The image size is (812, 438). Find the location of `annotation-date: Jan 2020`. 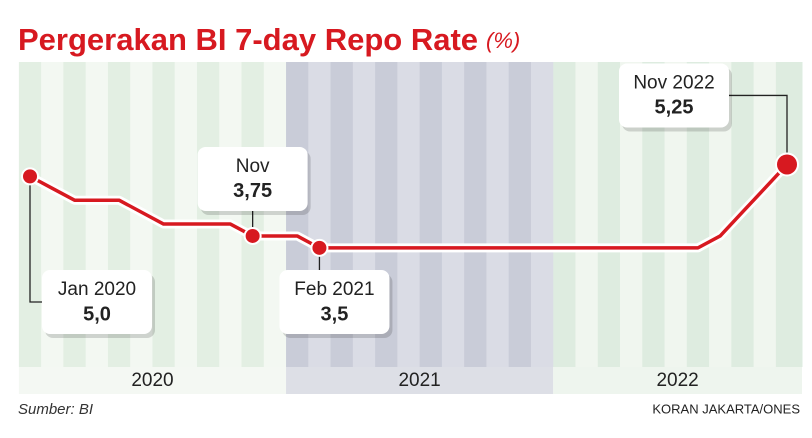

annotation-date: Jan 2020 is located at coordinates (97, 289).